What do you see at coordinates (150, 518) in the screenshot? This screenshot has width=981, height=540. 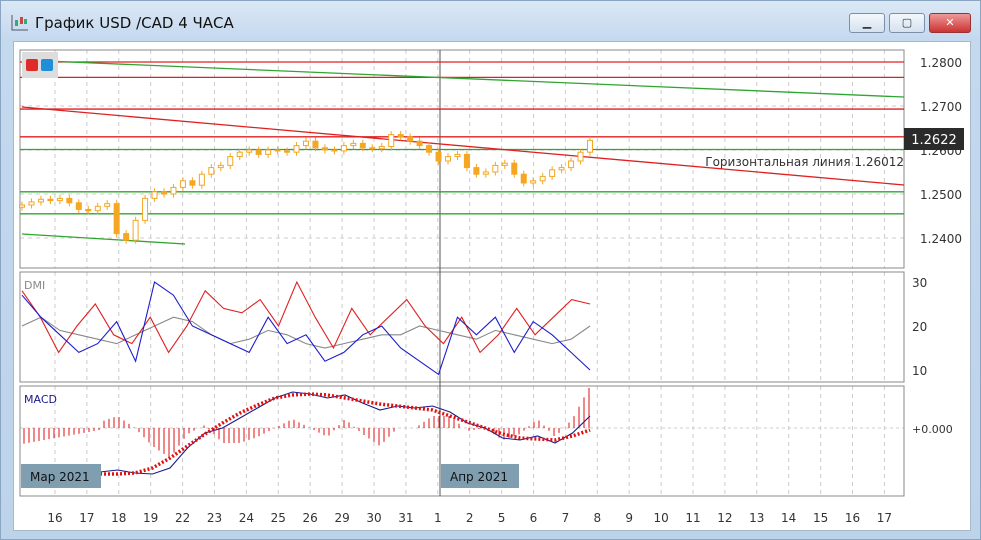 I see `date-tick: 19` at bounding box center [150, 518].